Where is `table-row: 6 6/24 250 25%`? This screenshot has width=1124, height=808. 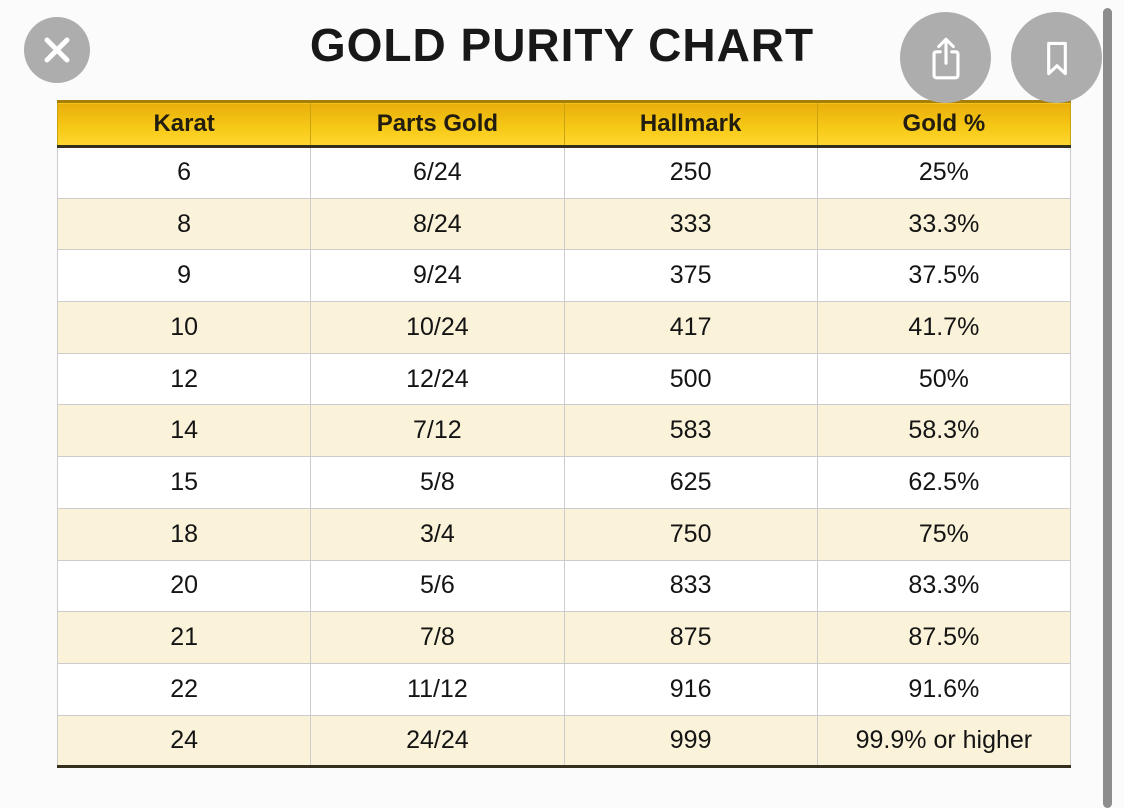
table-row: 6 6/24 250 25% is located at coordinates (564, 172).